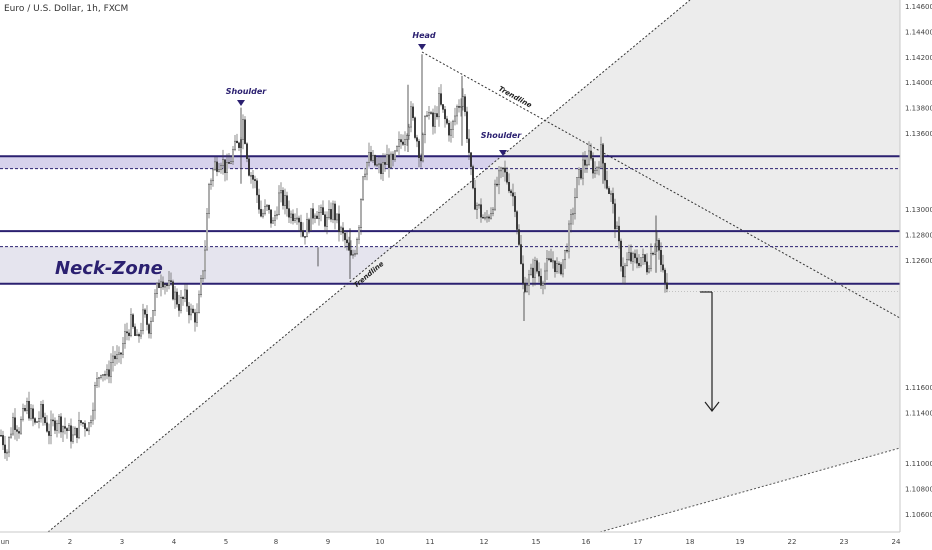  Describe the element at coordinates (918, 515) in the screenshot. I see `y-tick-label: 1.10600` at that location.